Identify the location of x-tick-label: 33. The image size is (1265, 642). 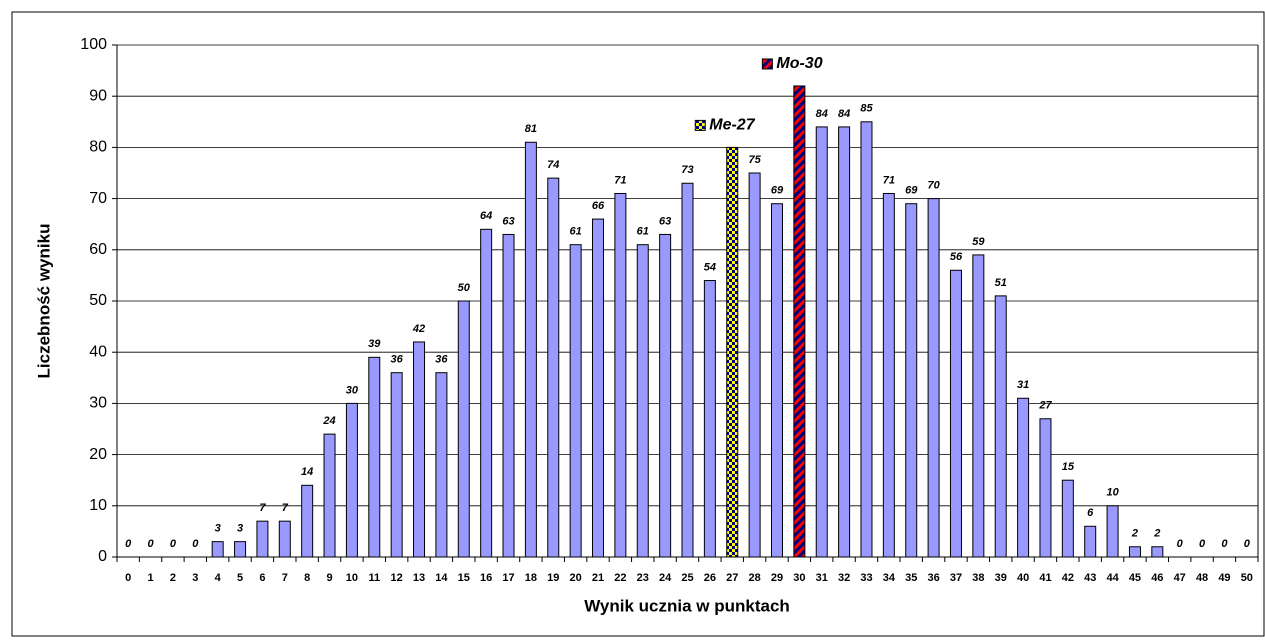
(866, 578).